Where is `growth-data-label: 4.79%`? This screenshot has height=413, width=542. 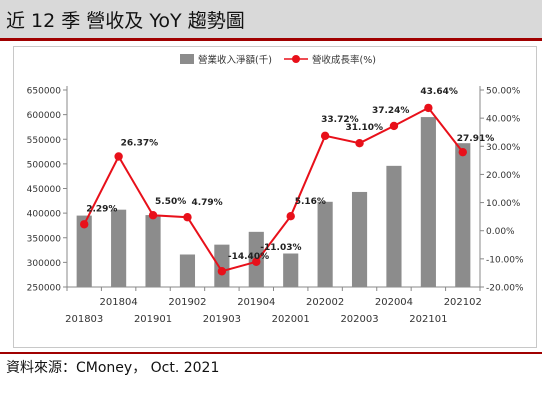
growth-data-label: 4.79% is located at coordinates (206, 203).